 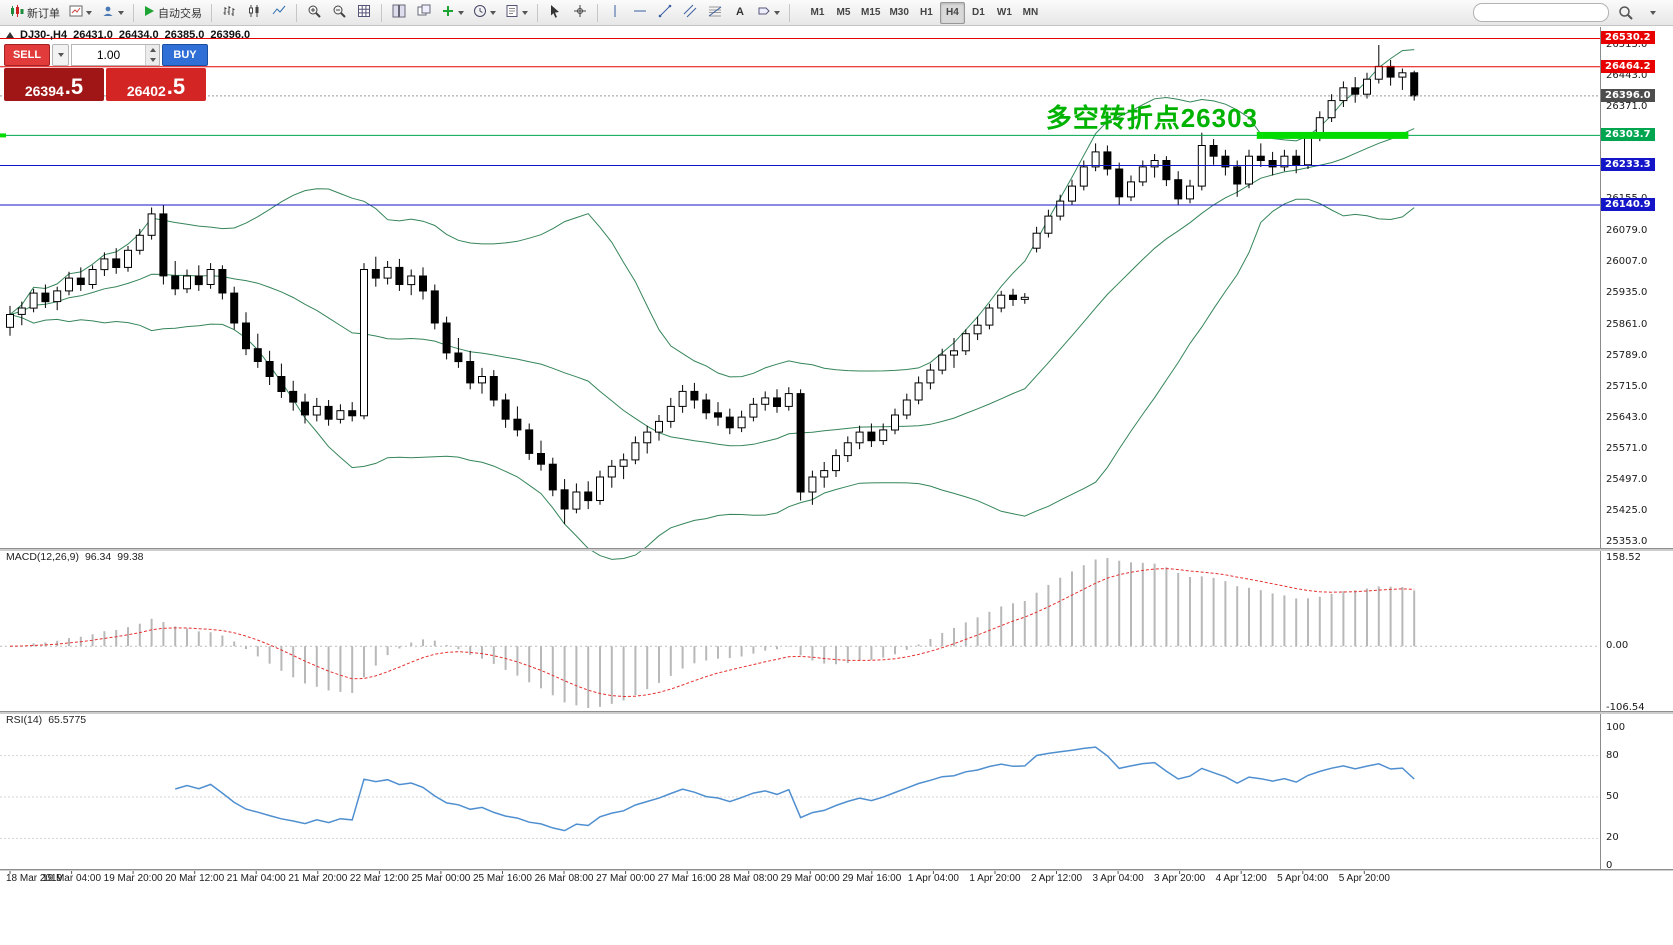 What do you see at coordinates (718, 633) in the screenshot?
I see `macd-histogram` at bounding box center [718, 633].